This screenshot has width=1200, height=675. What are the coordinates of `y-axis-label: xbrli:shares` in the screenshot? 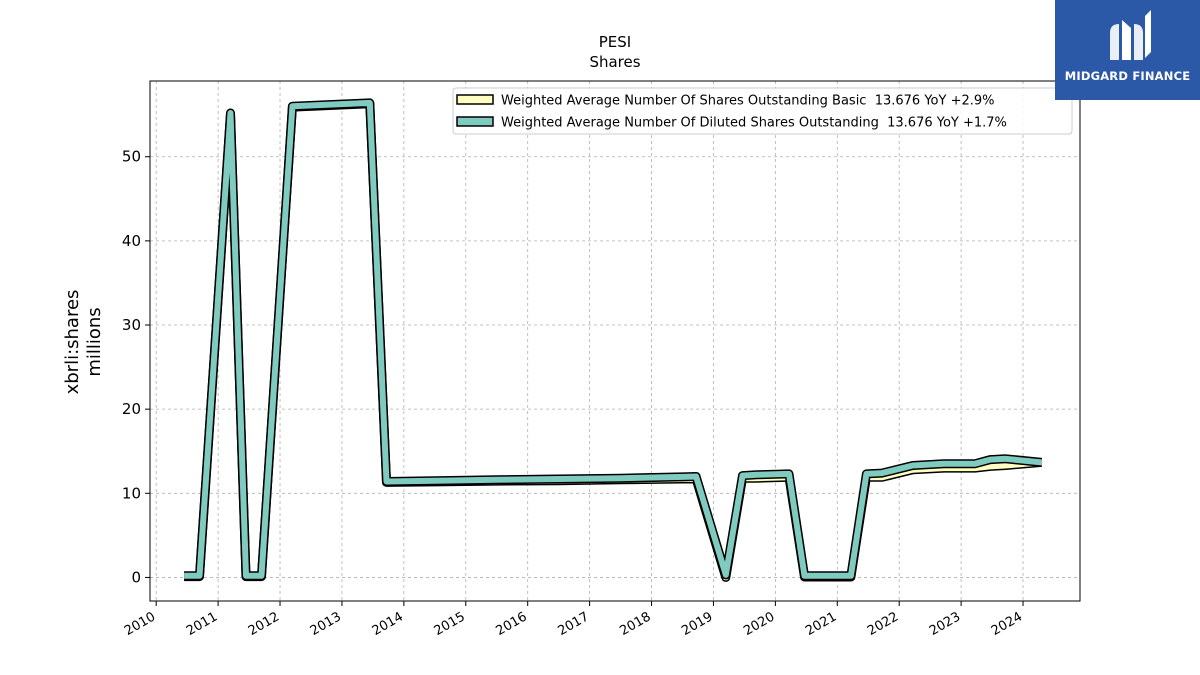 It's located at (72, 342).